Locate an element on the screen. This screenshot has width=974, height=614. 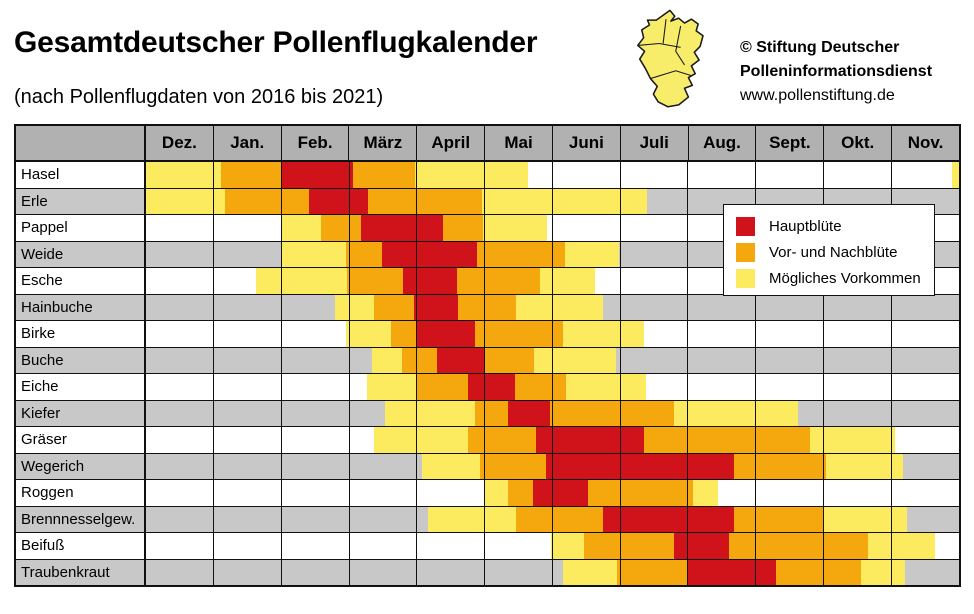
calendar-row-brennnesselgew.: Brennnesselgew. is located at coordinates (487, 519).